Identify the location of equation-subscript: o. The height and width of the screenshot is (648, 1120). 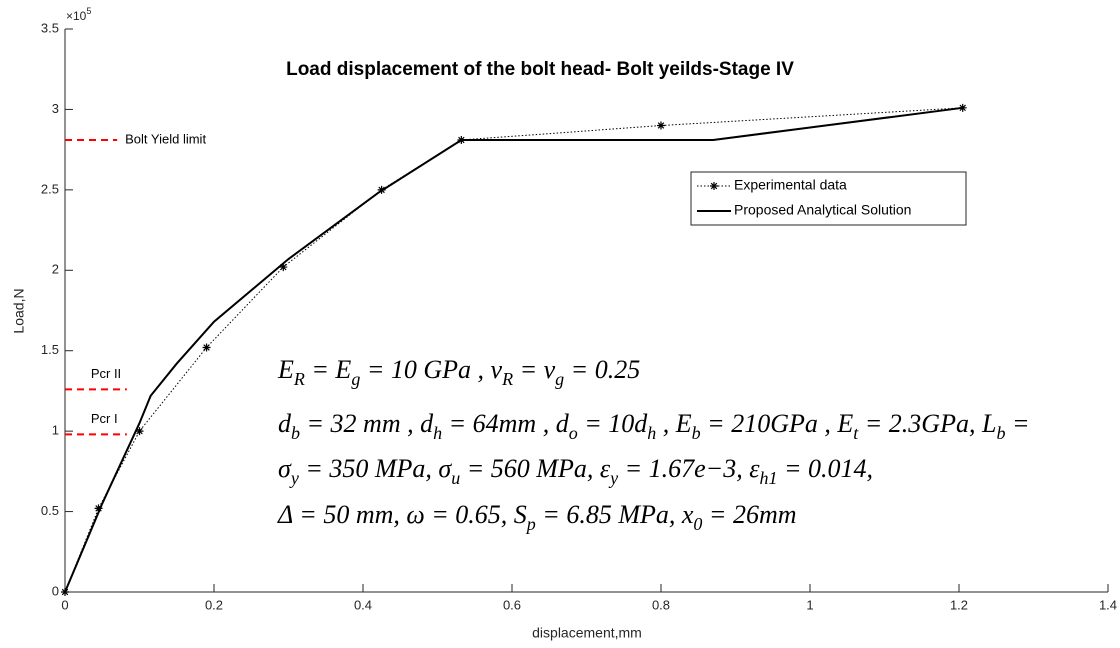
(573, 433).